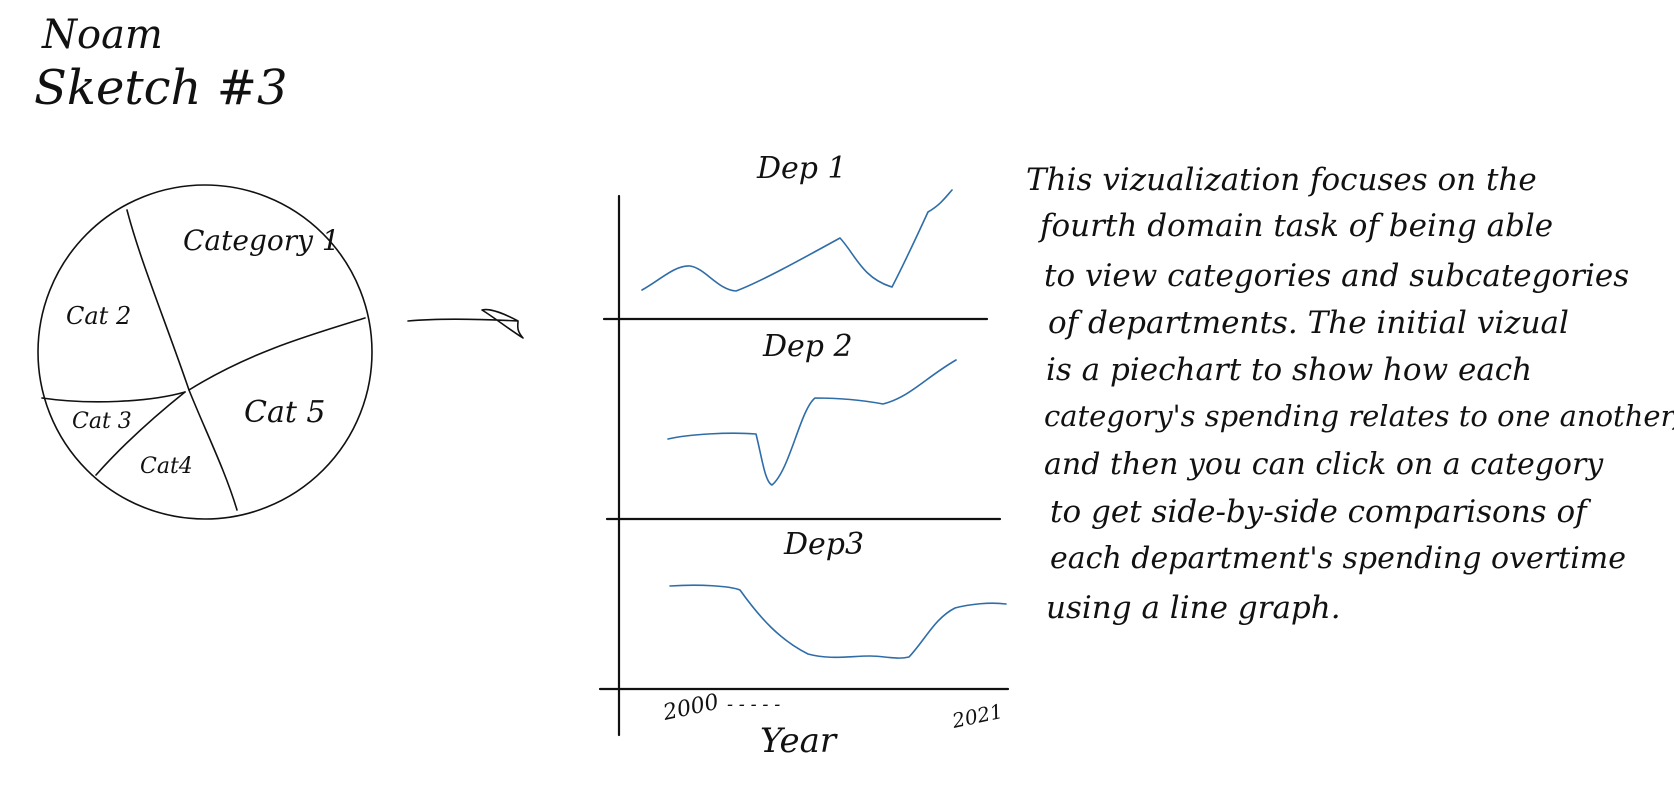  I want to click on x-axis-end-label: 2021, so click(977, 716).